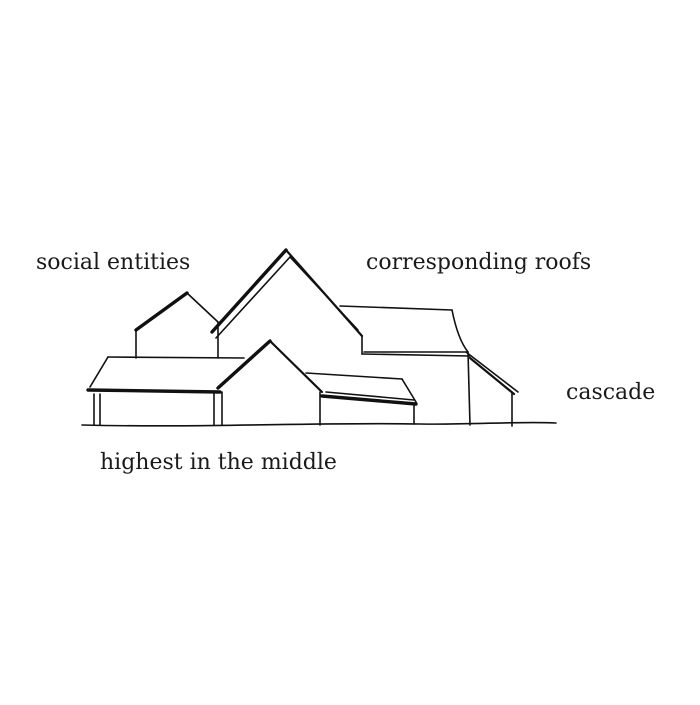  Describe the element at coordinates (611, 392) in the screenshot. I see `label-cascade: cascade` at that location.